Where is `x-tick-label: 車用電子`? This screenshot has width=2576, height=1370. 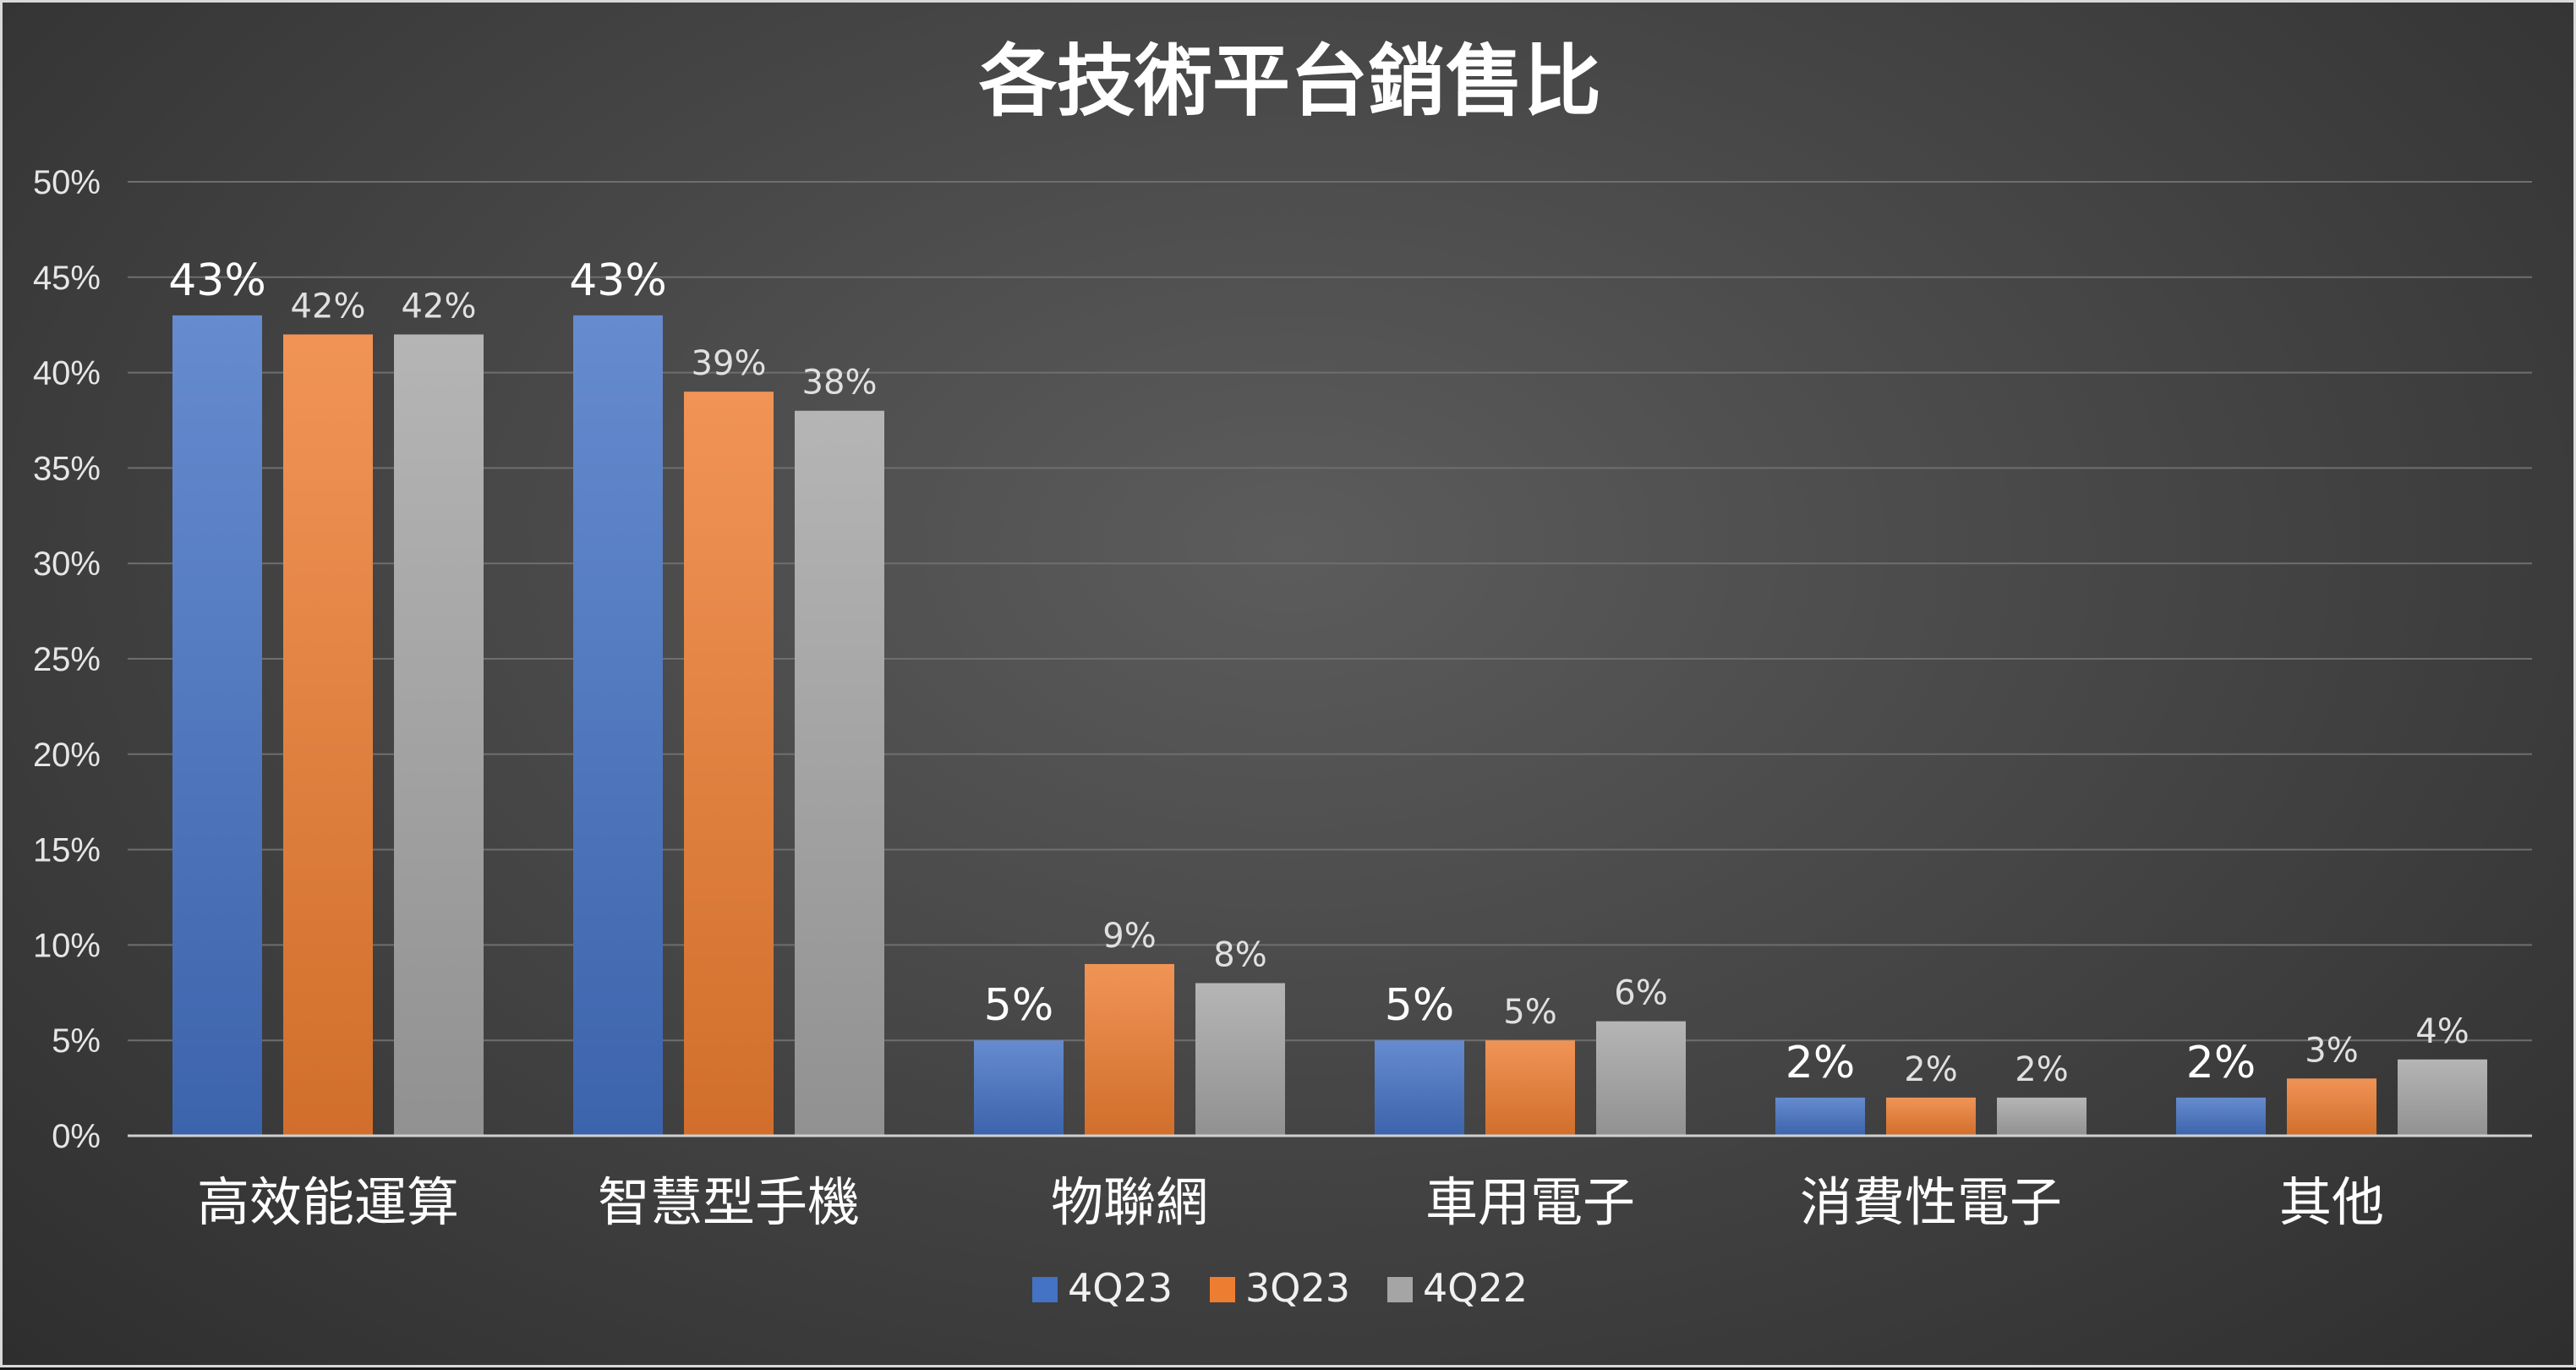 x-tick-label: 車用電子 is located at coordinates (1530, 1202).